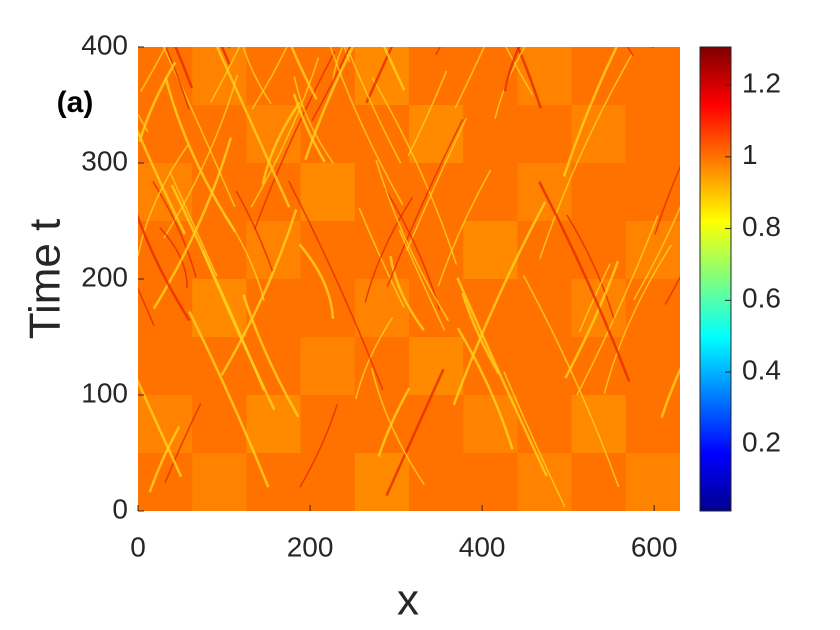 The height and width of the screenshot is (630, 840). Describe the element at coordinates (104, 276) in the screenshot. I see `y-tick-label: 200` at that location.